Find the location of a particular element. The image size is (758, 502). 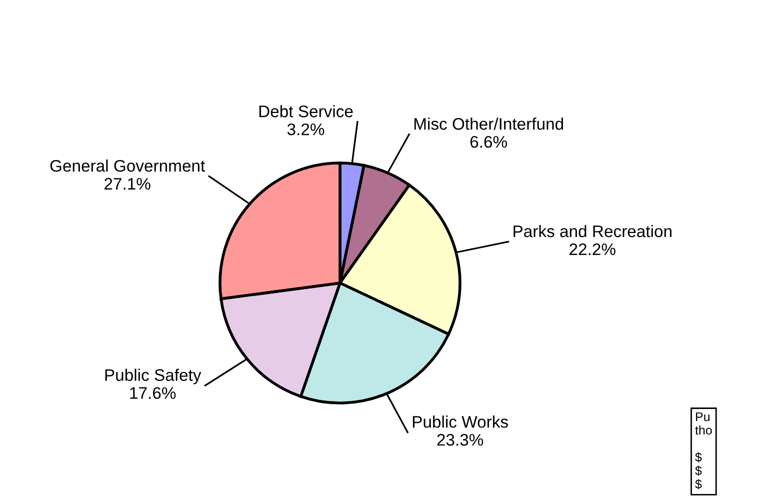

slice-label: Public Works is located at coordinates (460, 422).